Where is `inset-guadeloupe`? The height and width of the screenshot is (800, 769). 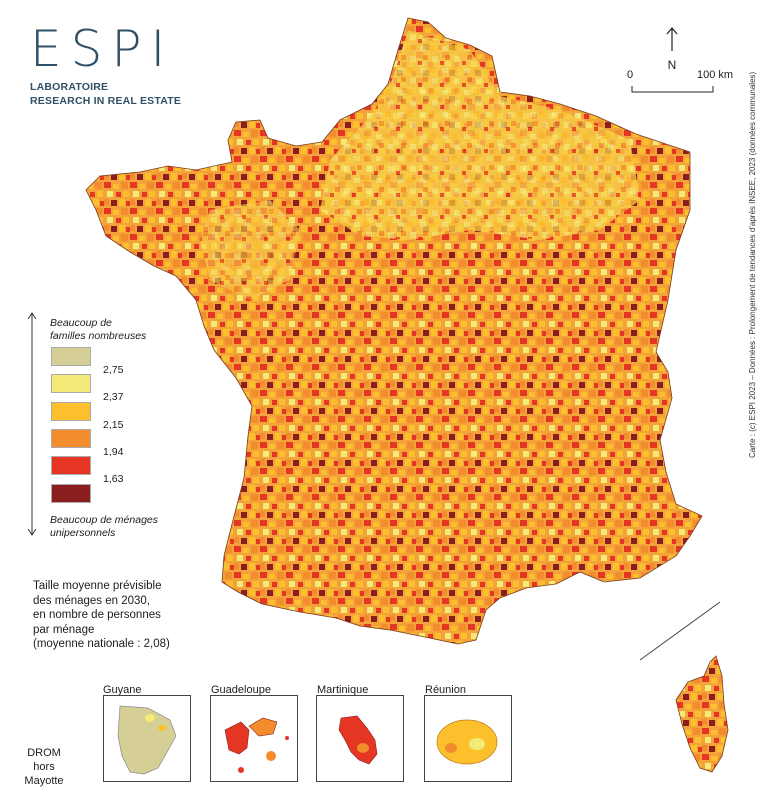
inset-guadeloupe is located at coordinates (254, 738).